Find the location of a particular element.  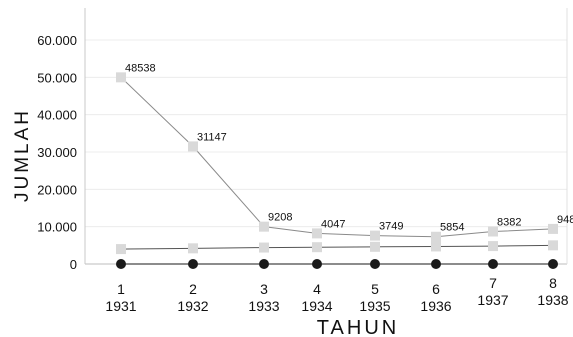

x-tick-index: 1 is located at coordinates (121, 289).